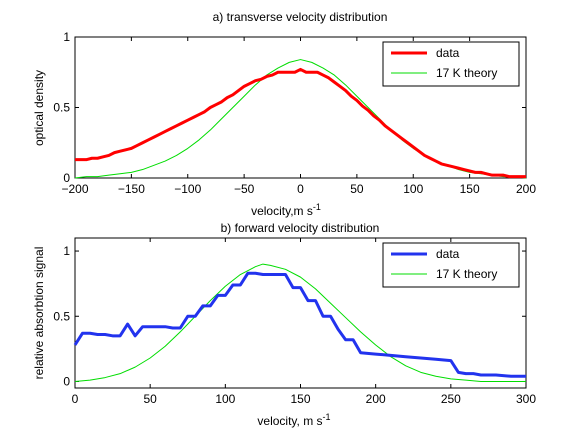 This screenshot has width=582, height=438. What do you see at coordinates (75, 399) in the screenshot?
I see `chart-b-xtick-label: 0` at bounding box center [75, 399].